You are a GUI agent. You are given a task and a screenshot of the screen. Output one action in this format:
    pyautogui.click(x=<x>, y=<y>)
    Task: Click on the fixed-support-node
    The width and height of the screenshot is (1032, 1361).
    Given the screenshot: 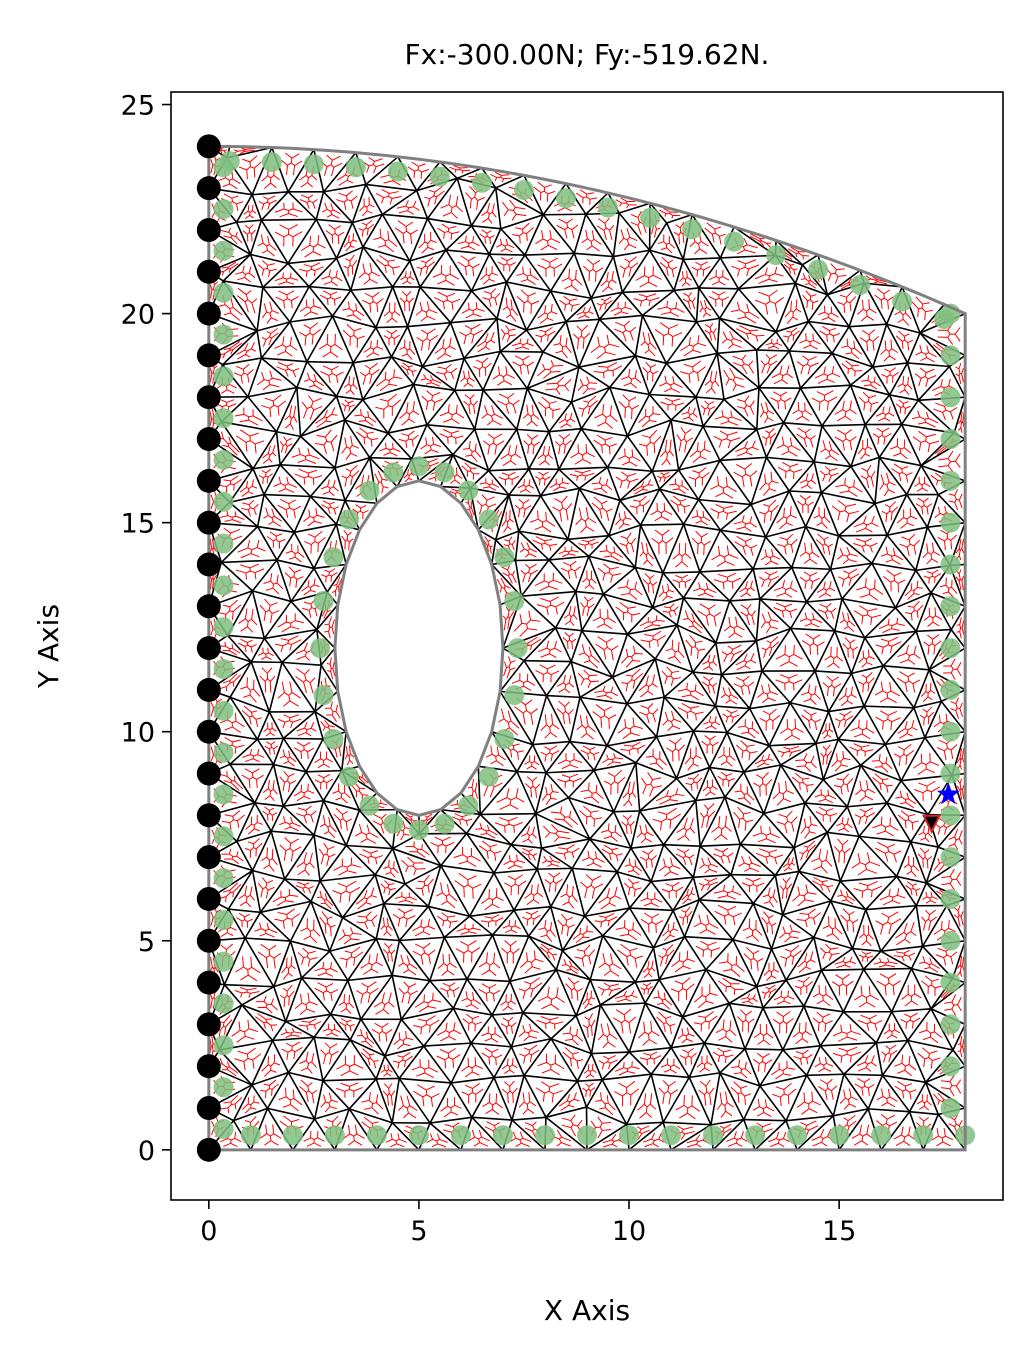 What is the action you would take?
    pyautogui.click(x=208, y=1149)
    